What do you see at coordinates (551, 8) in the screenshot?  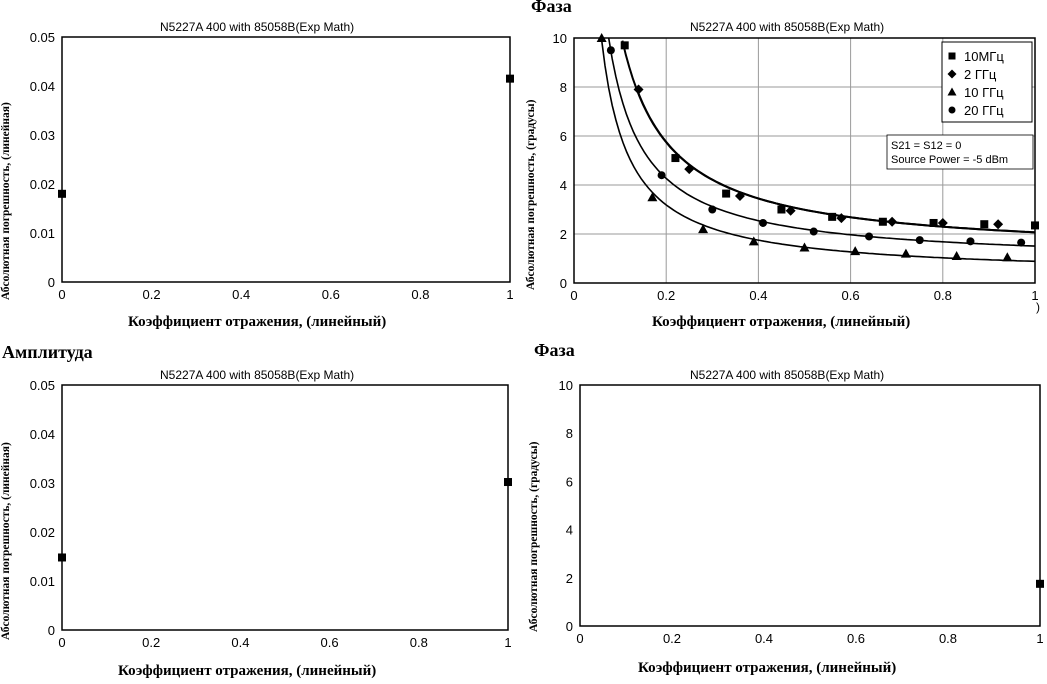 I see `phase-section-title-top: Фаза` at bounding box center [551, 8].